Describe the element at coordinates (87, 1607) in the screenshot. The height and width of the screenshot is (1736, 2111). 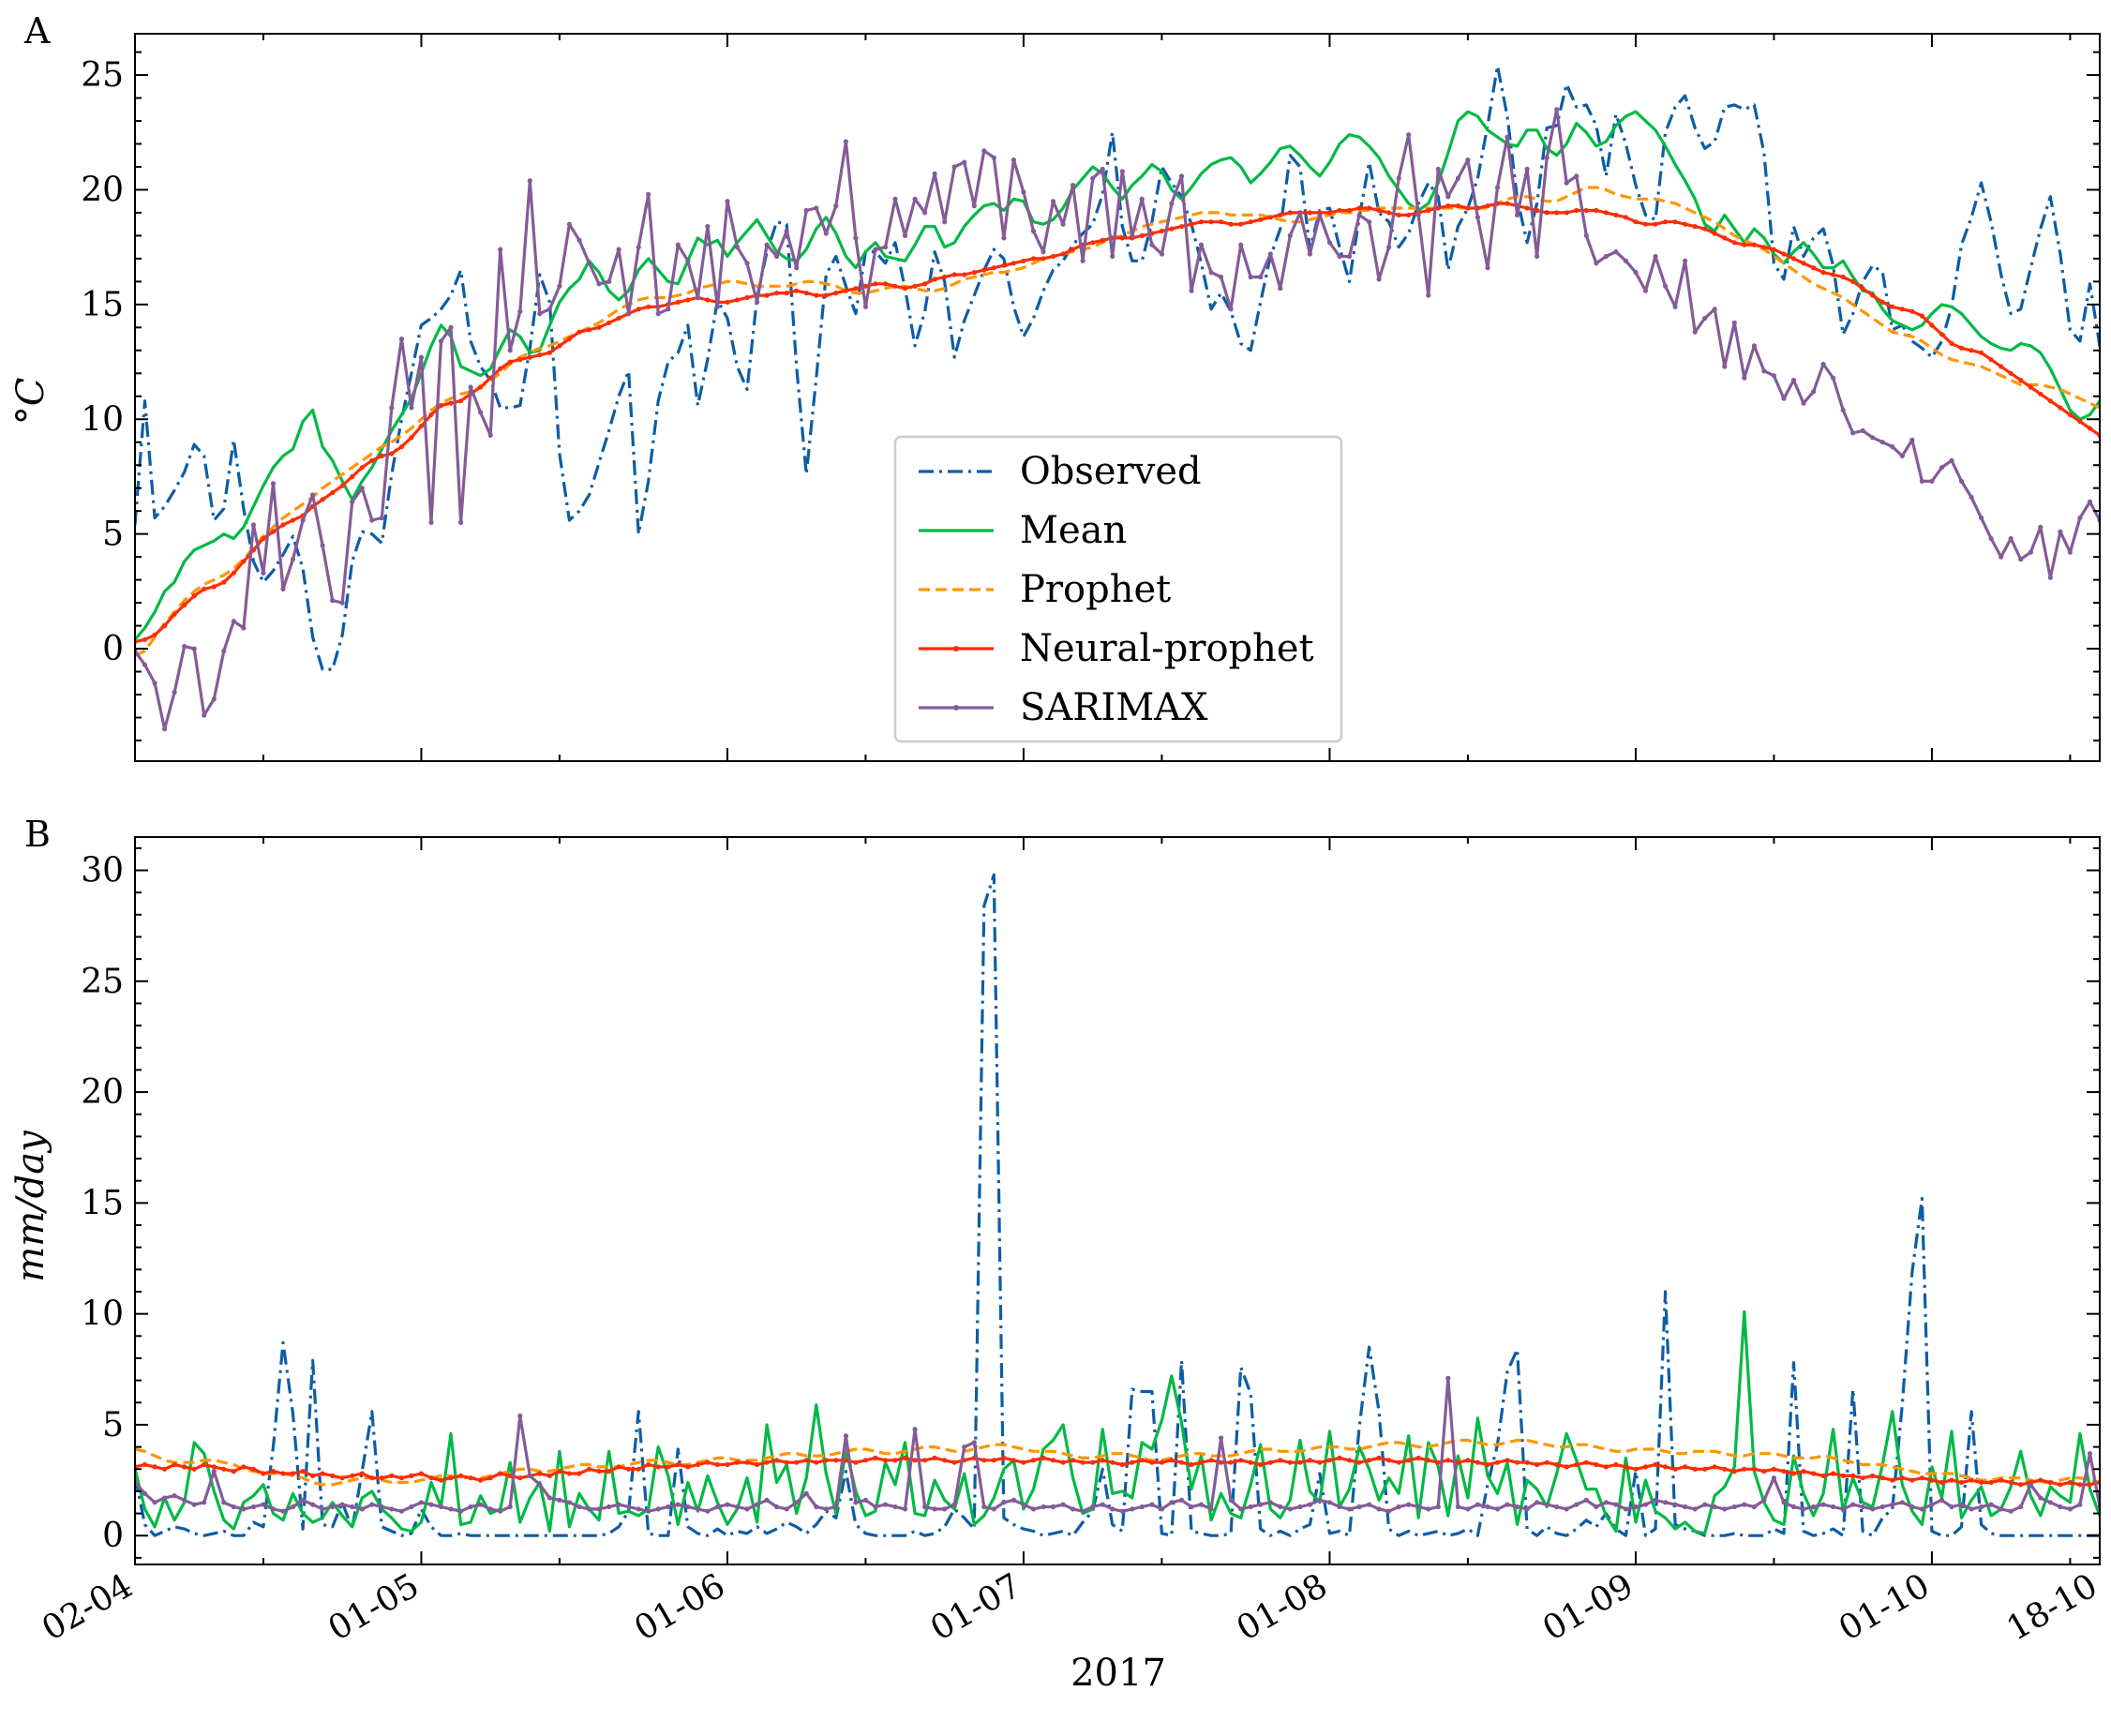
I see `x-tick-label: 02-04` at that location.